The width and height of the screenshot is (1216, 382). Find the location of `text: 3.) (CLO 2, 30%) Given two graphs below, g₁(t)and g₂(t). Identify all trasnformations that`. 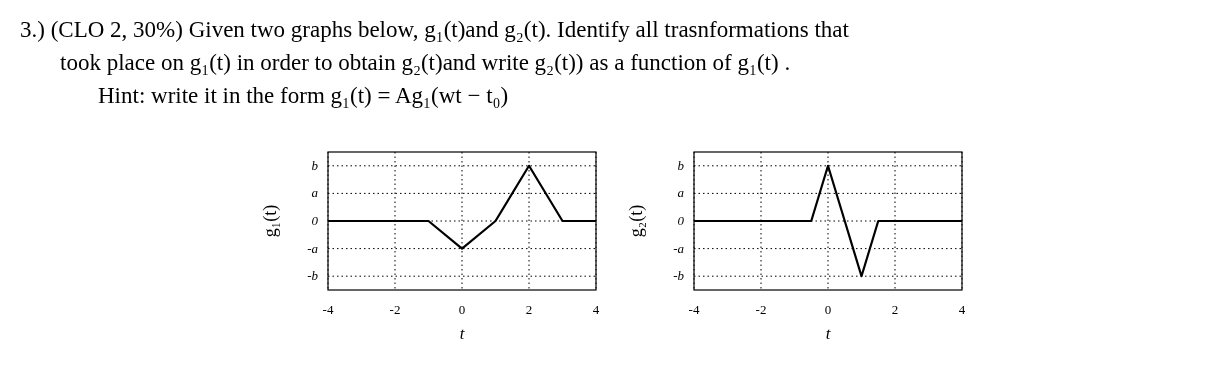

text: 3.) (CLO 2, 30%) Given two graphs below, g₁(t)and g₂(t). Identify all trasnformations that is located at coordinates (435, 29).